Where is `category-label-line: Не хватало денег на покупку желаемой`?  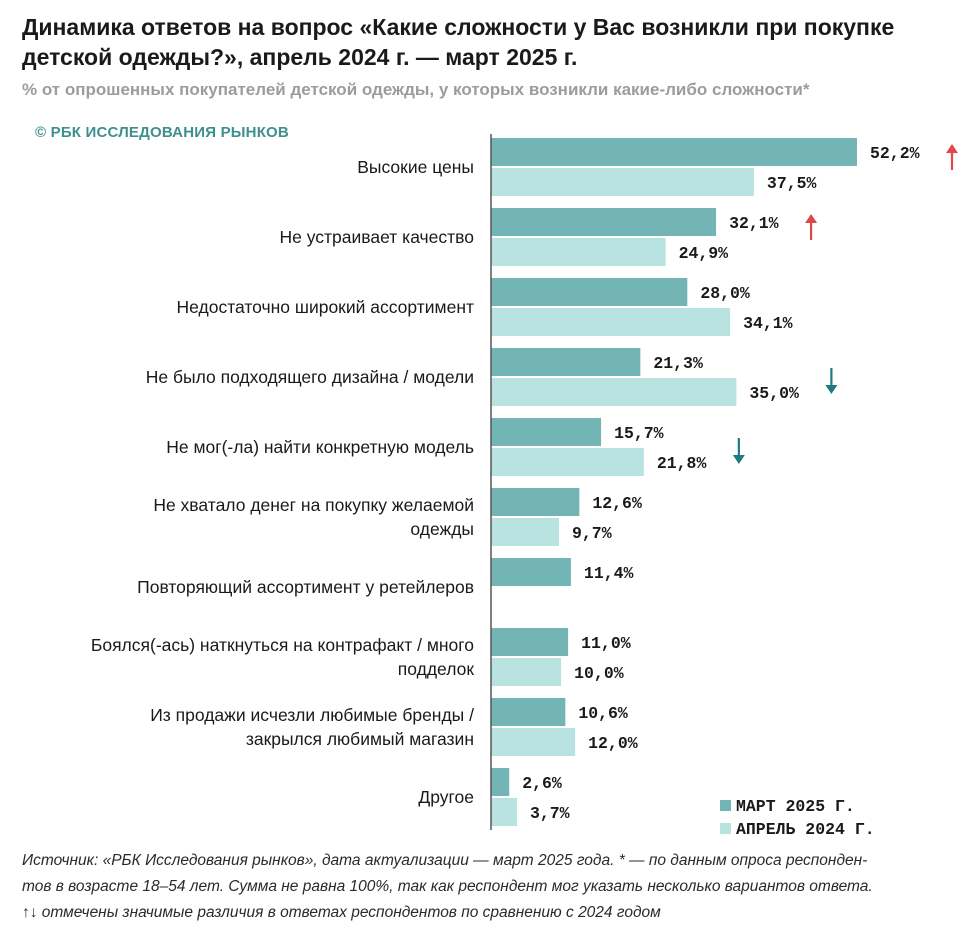 category-label-line: Не хватало денег на покупку желаемой is located at coordinates (313, 505).